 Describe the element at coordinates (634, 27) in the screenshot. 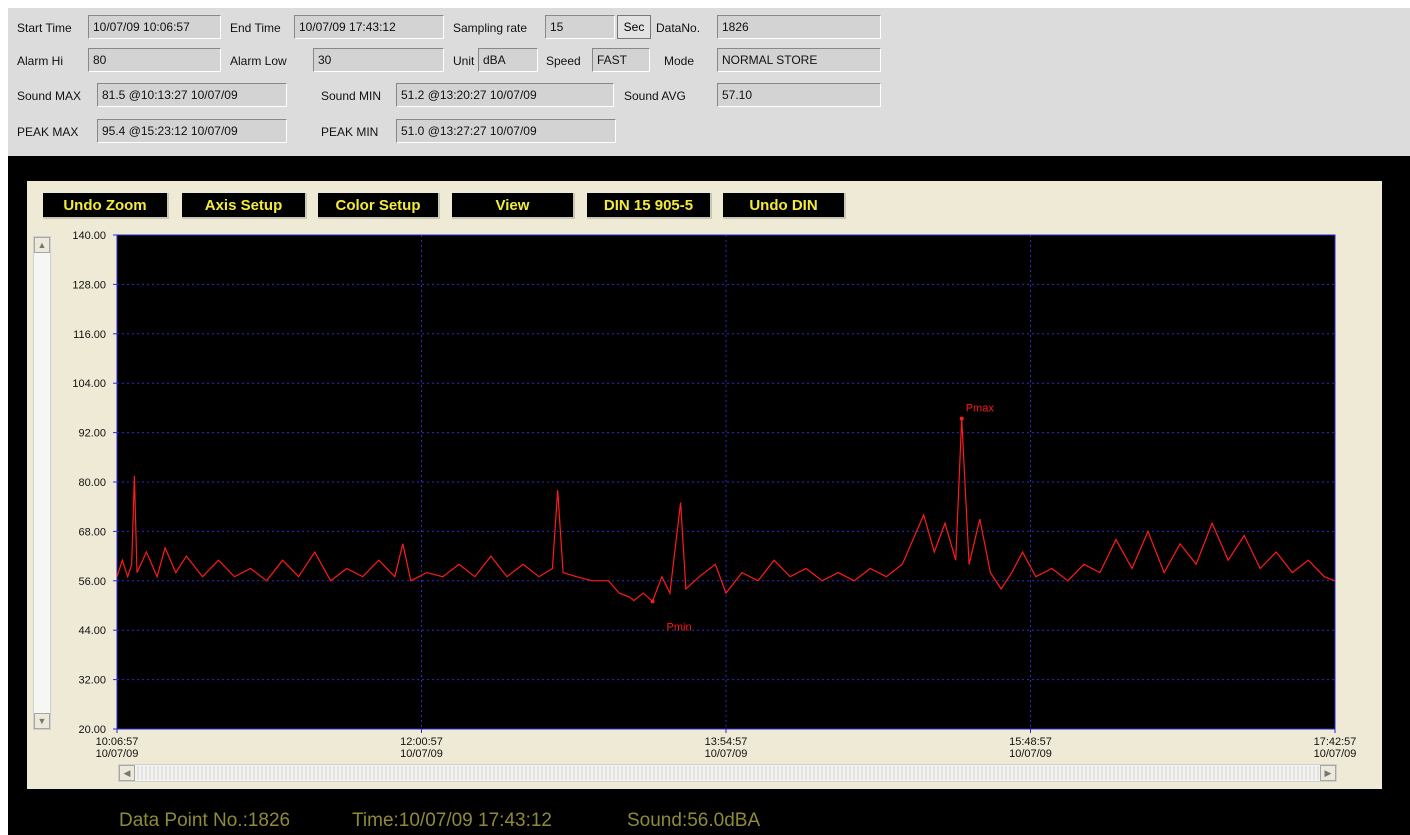

I see `sampling-unit-button: Sec` at that location.